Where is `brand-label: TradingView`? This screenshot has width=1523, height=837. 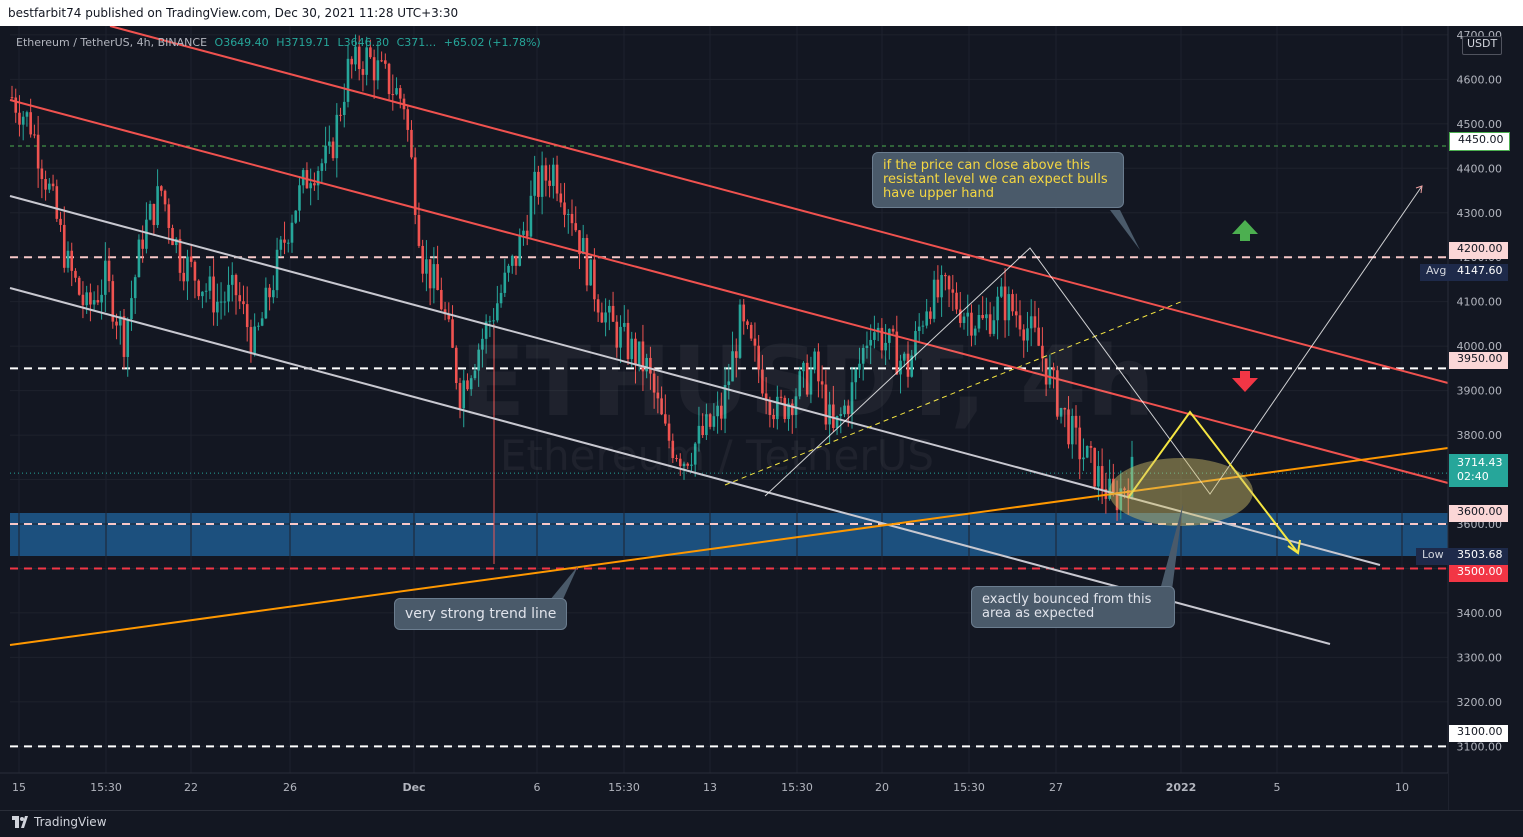 brand-label: TradingView is located at coordinates (70, 822).